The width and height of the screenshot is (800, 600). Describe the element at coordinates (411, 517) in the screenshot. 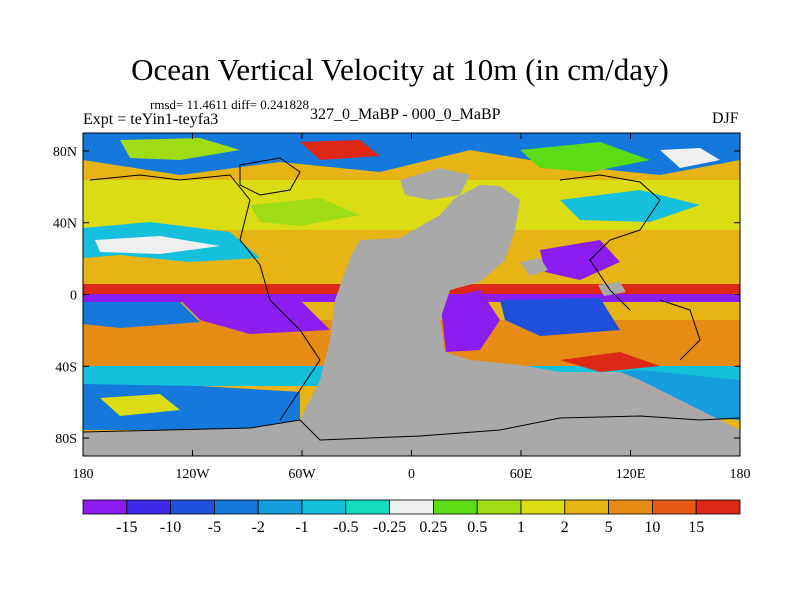

I see `colorbar: -15 -10 -5 -2 -1 -0.5 -0.25 0.25 0.5 1 2 5 10 15` at that location.